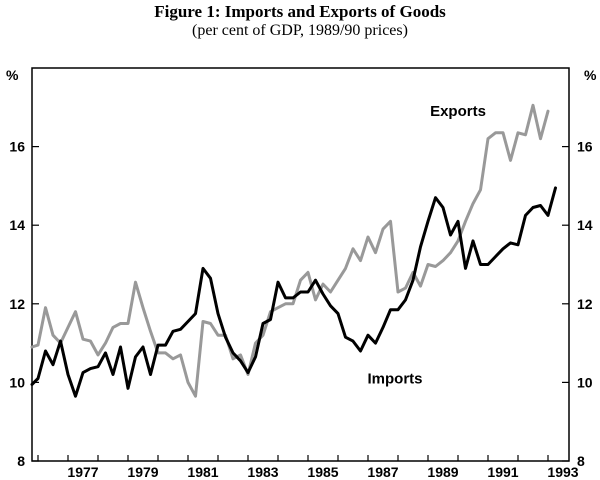 This screenshot has height=480, width=600. I want to click on y-tick-label-right: 10, so click(585, 382).